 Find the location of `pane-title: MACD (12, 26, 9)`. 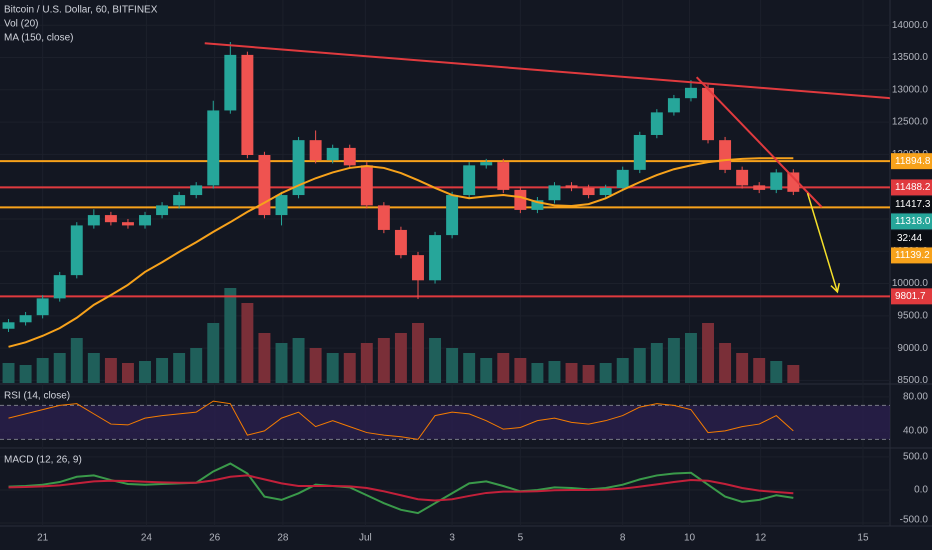

pane-title: MACD (12, 26, 9) is located at coordinates (43, 460).